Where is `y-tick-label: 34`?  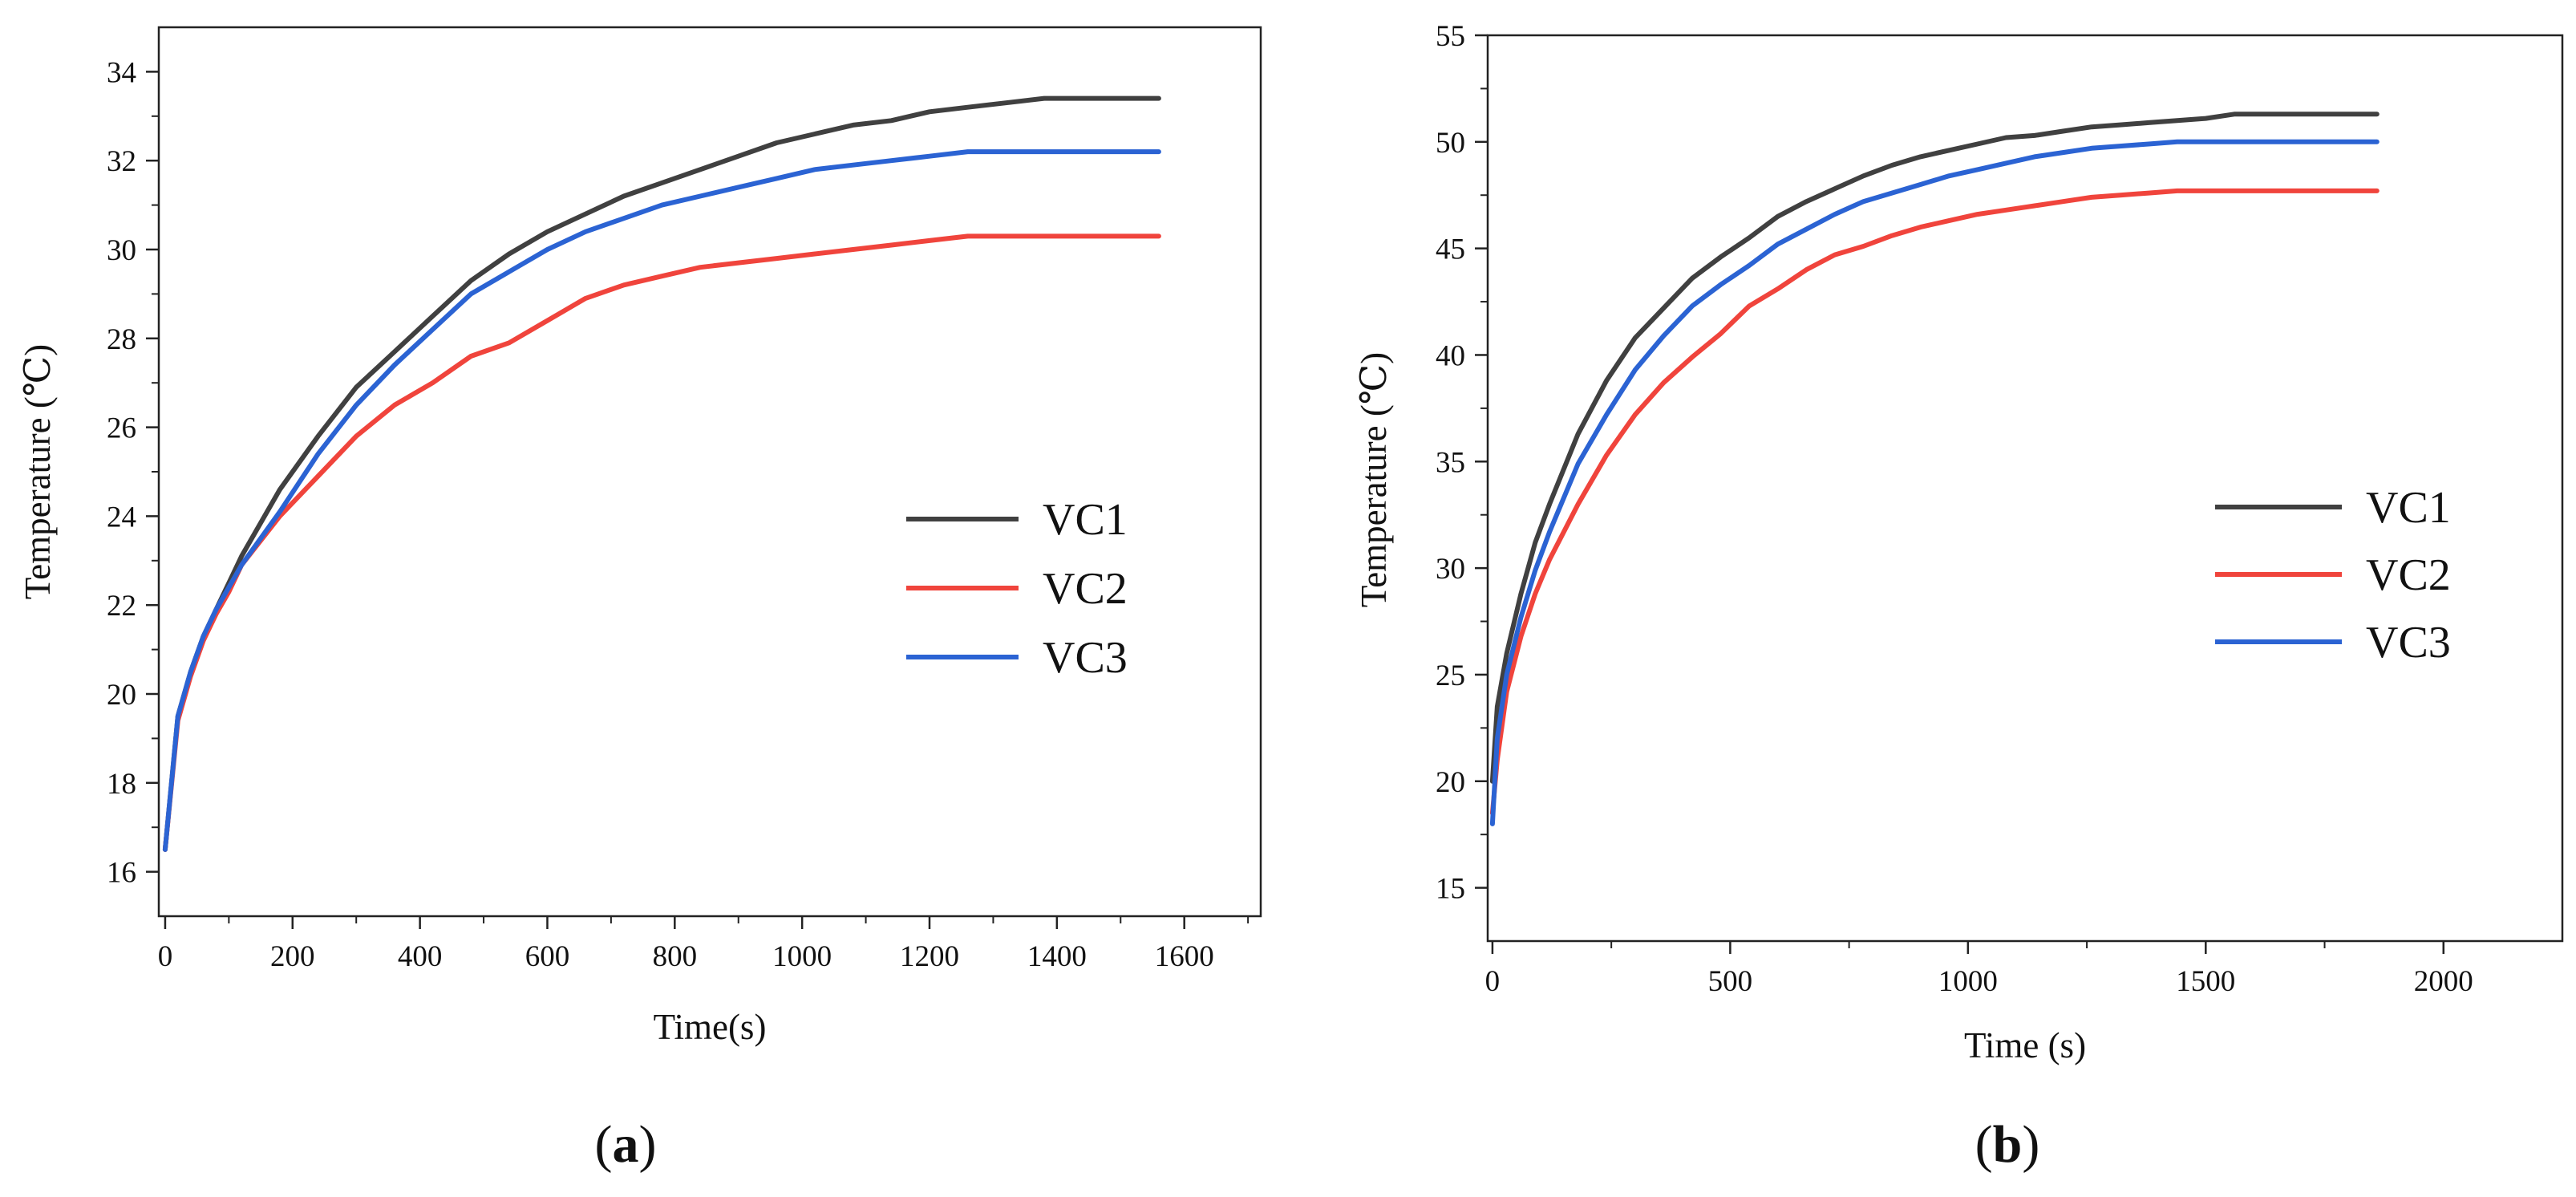 y-tick-label: 34 is located at coordinates (122, 72).